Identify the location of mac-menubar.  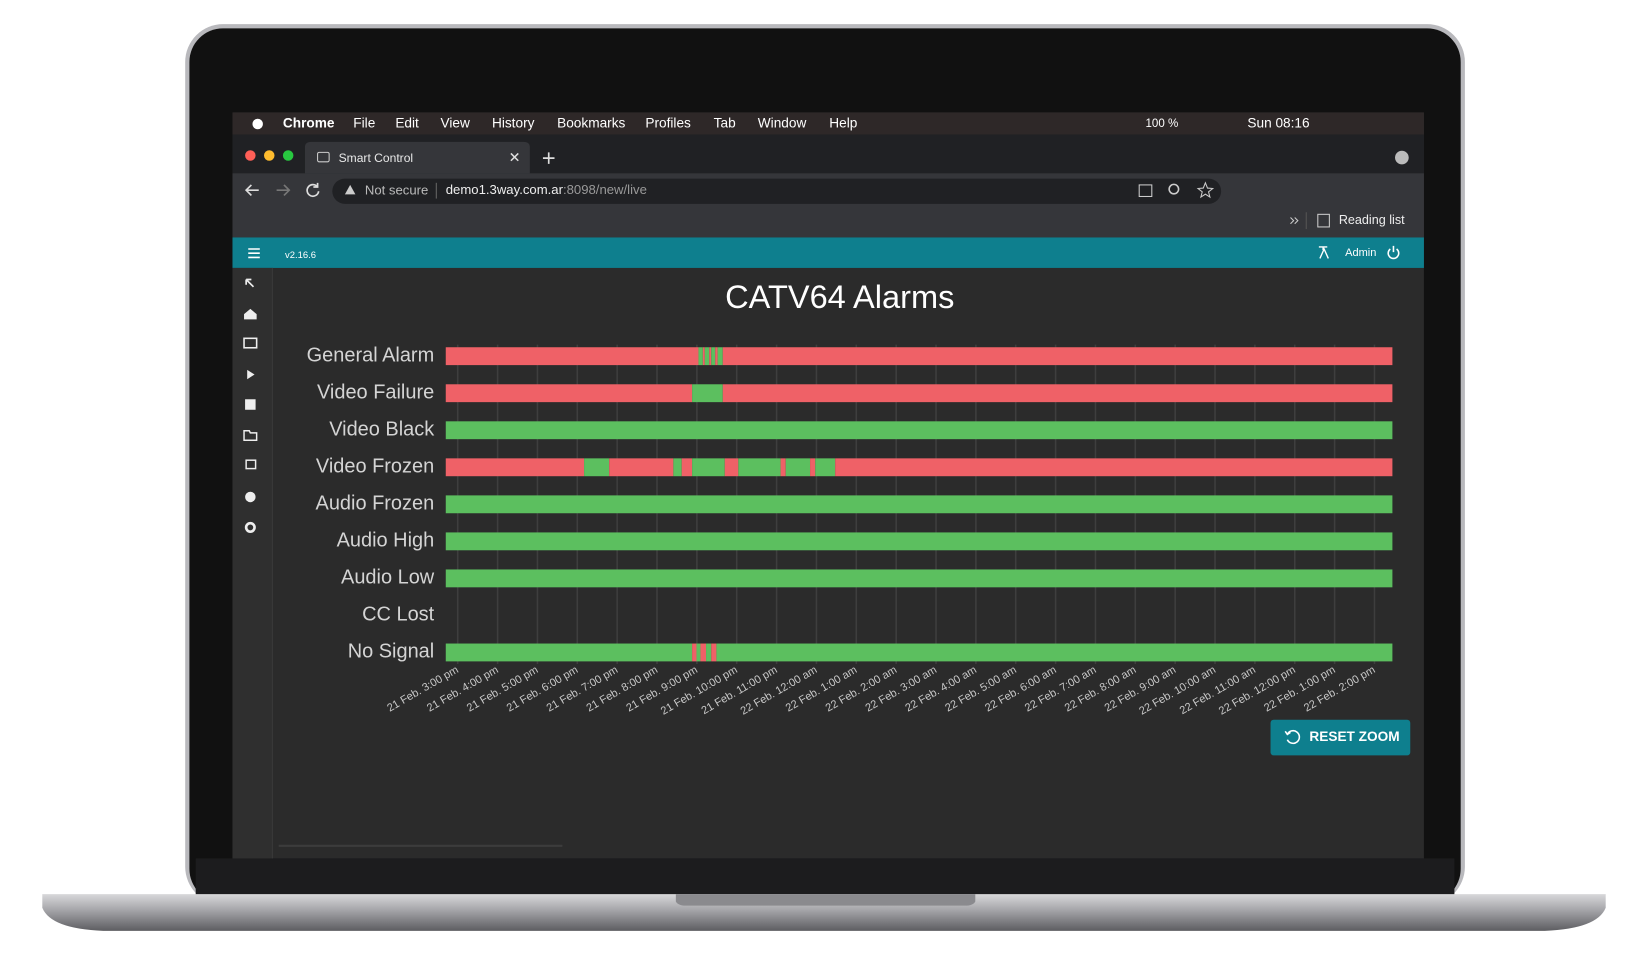
(828, 123).